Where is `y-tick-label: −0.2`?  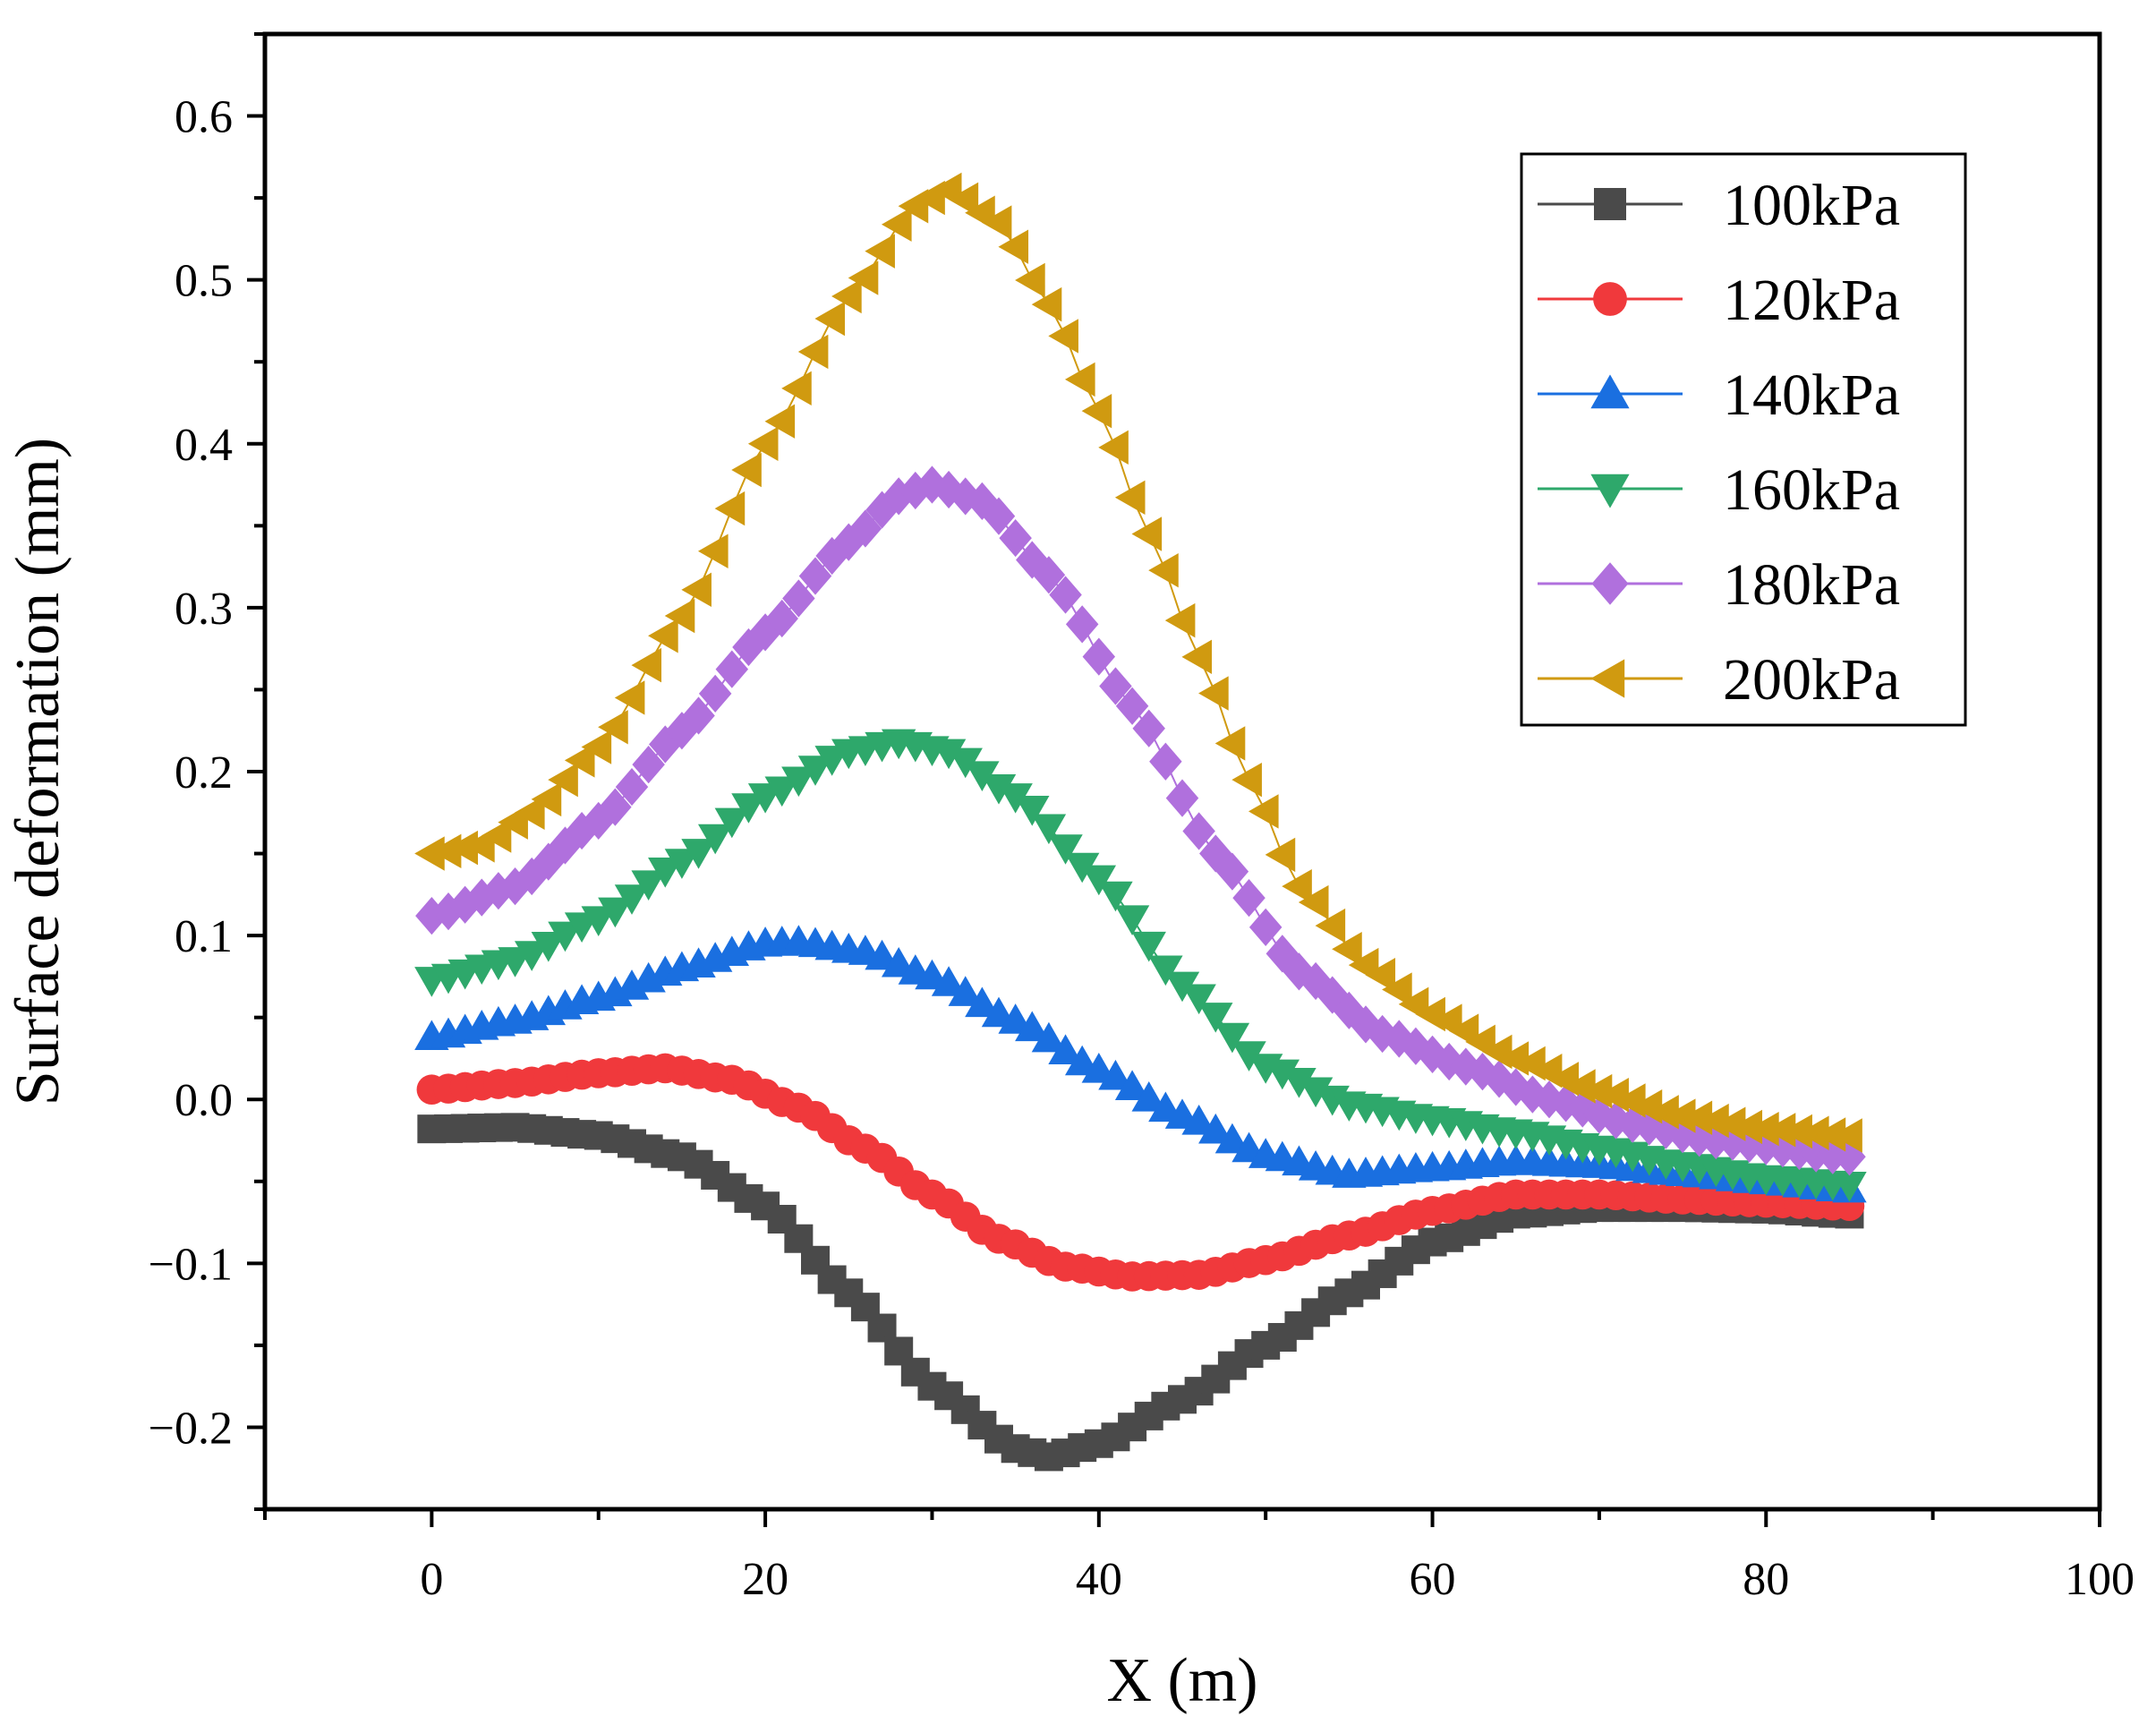 y-tick-label: −0.2 is located at coordinates (191, 1428).